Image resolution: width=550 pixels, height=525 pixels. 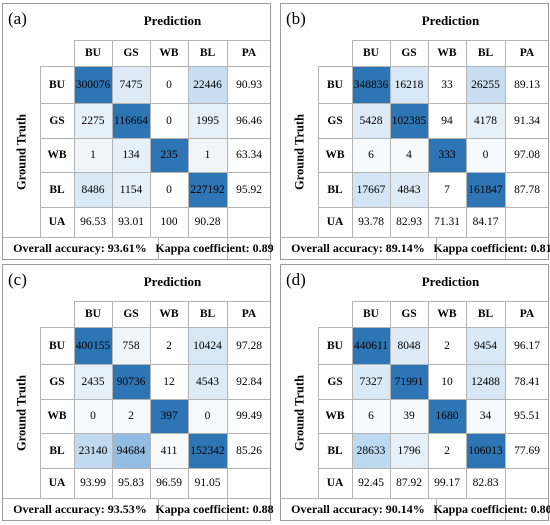 What do you see at coordinates (80, 248) in the screenshot?
I see `overall-accuracy: Overall accuracy: 93.61%` at bounding box center [80, 248].